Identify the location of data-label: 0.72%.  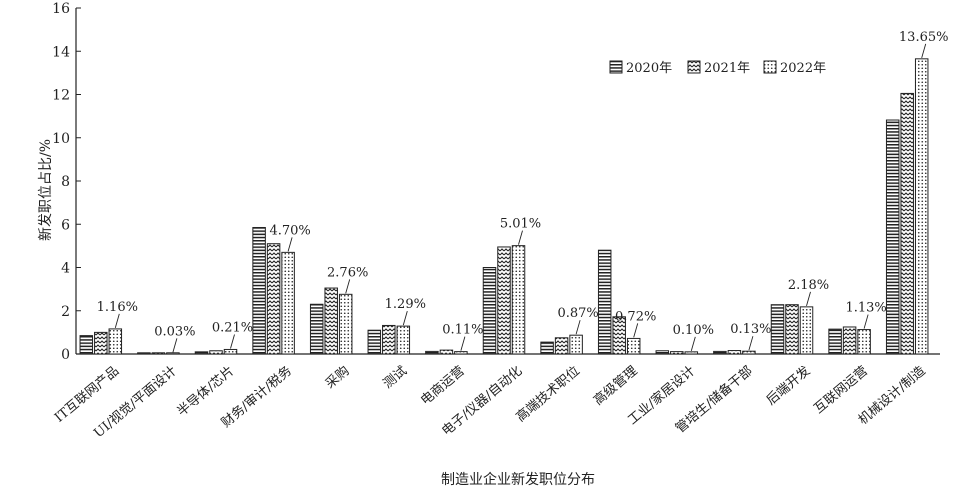
(635, 316).